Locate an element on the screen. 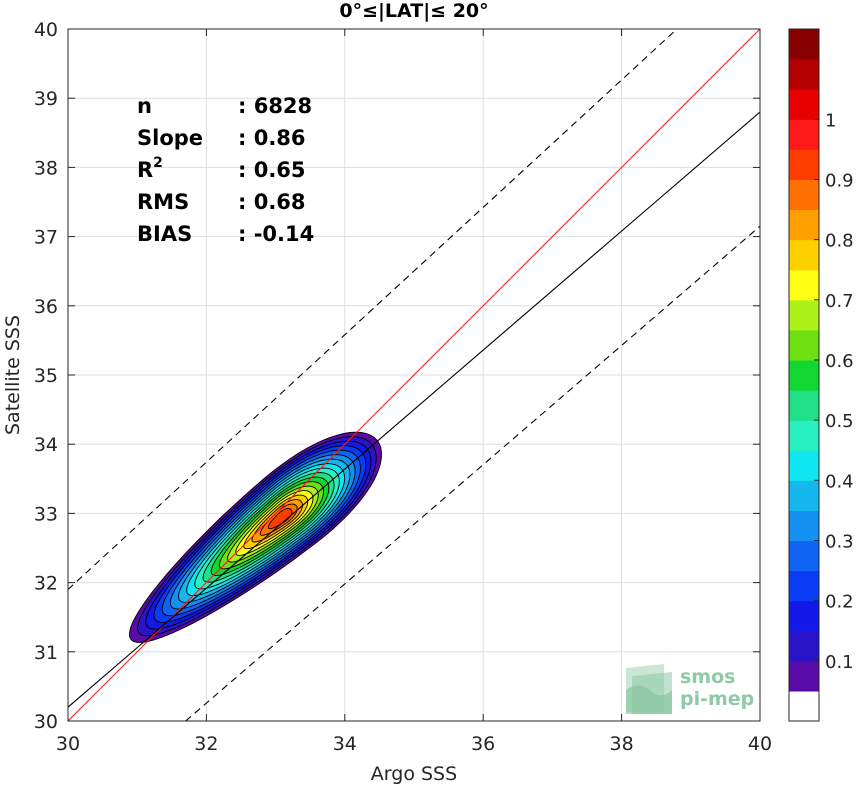 Image resolution: width=857 pixels, height=788 pixels. stat-label: R2 is located at coordinates (150, 168).